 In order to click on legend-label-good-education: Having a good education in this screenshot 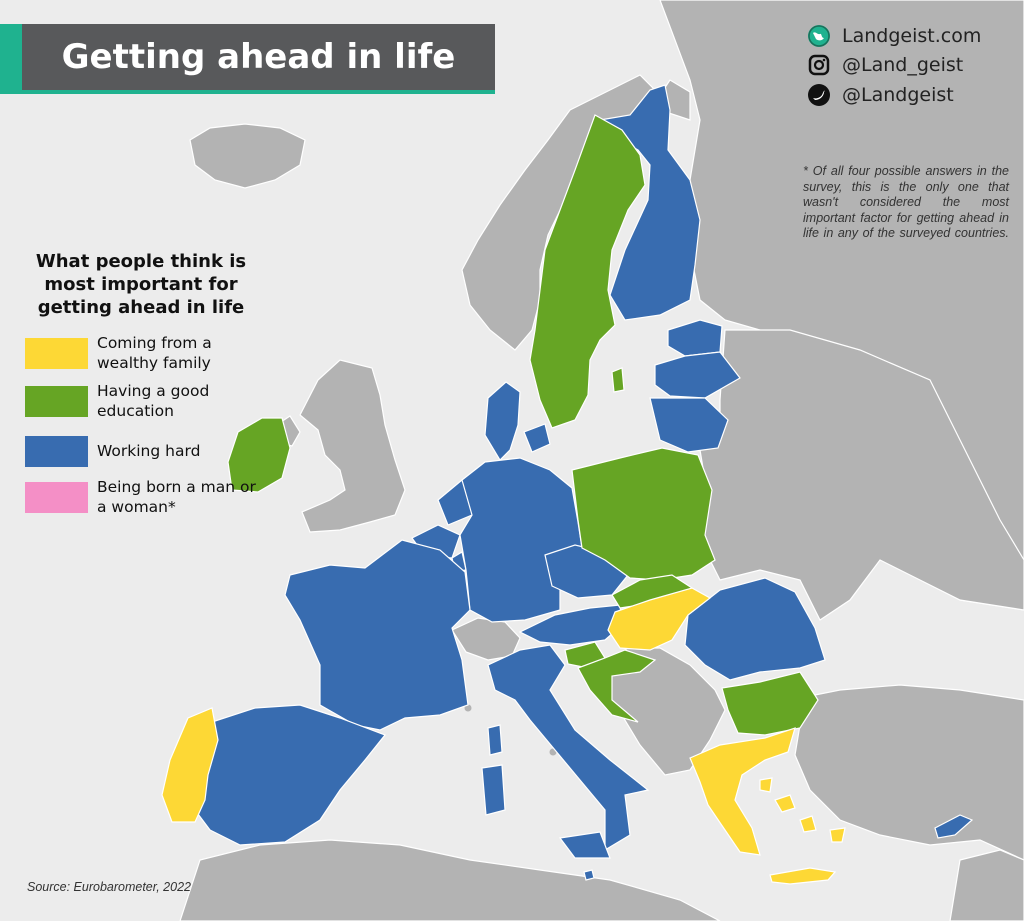, I will do `click(153, 401)`.